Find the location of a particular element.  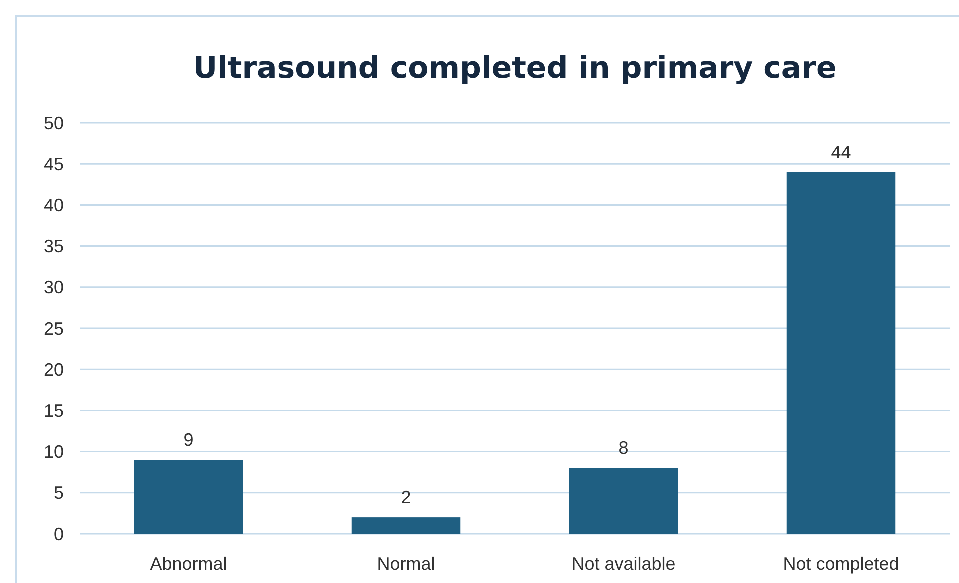

y-tick-label: 35 is located at coordinates (54, 246).